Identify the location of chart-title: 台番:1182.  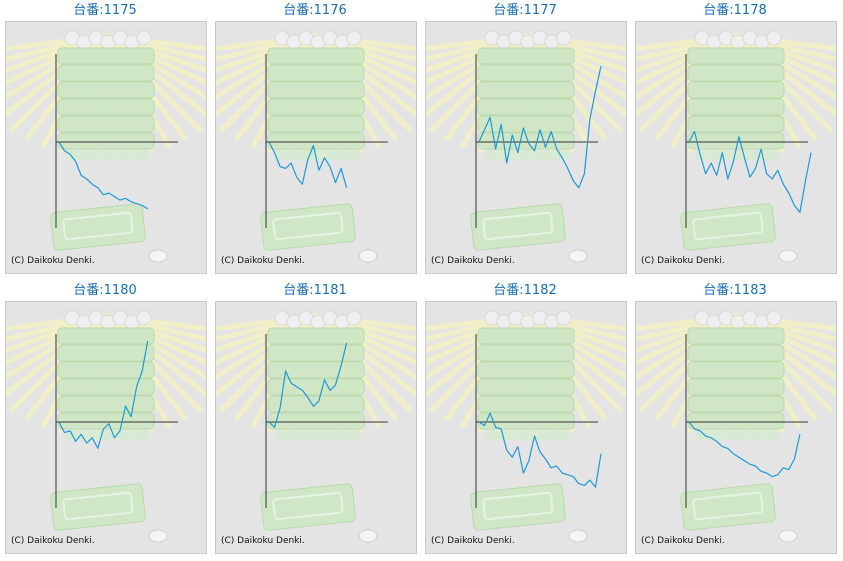
(525, 290).